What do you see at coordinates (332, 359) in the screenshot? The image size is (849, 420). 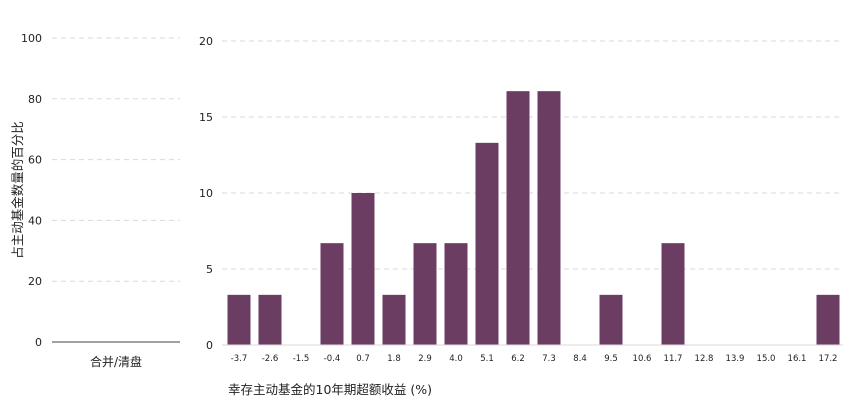 I see `x-tick-label: -0.4` at bounding box center [332, 359].